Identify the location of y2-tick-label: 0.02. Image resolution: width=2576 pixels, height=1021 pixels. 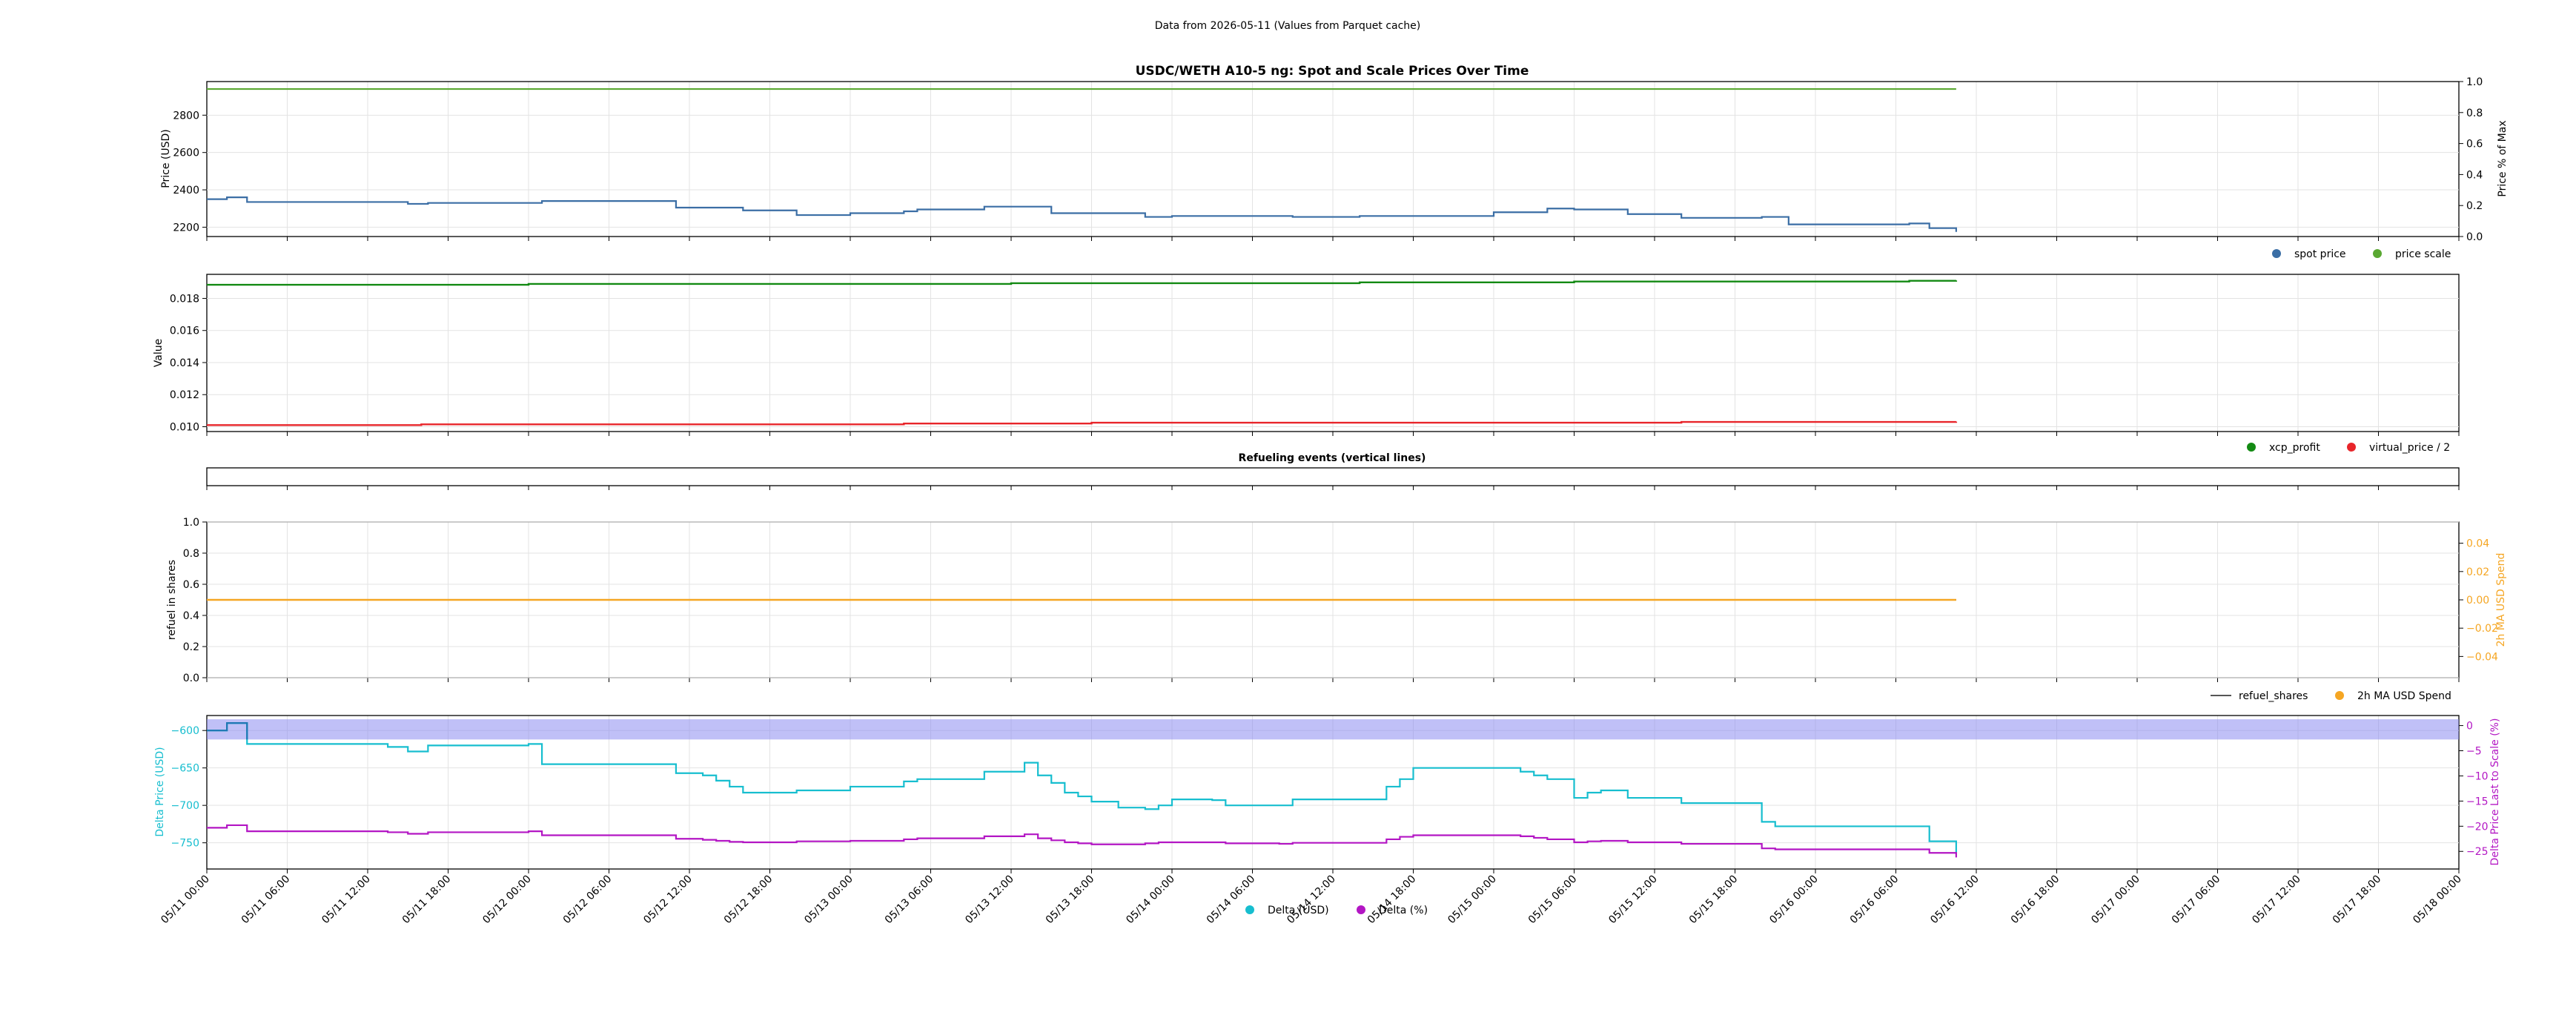
(2477, 572).